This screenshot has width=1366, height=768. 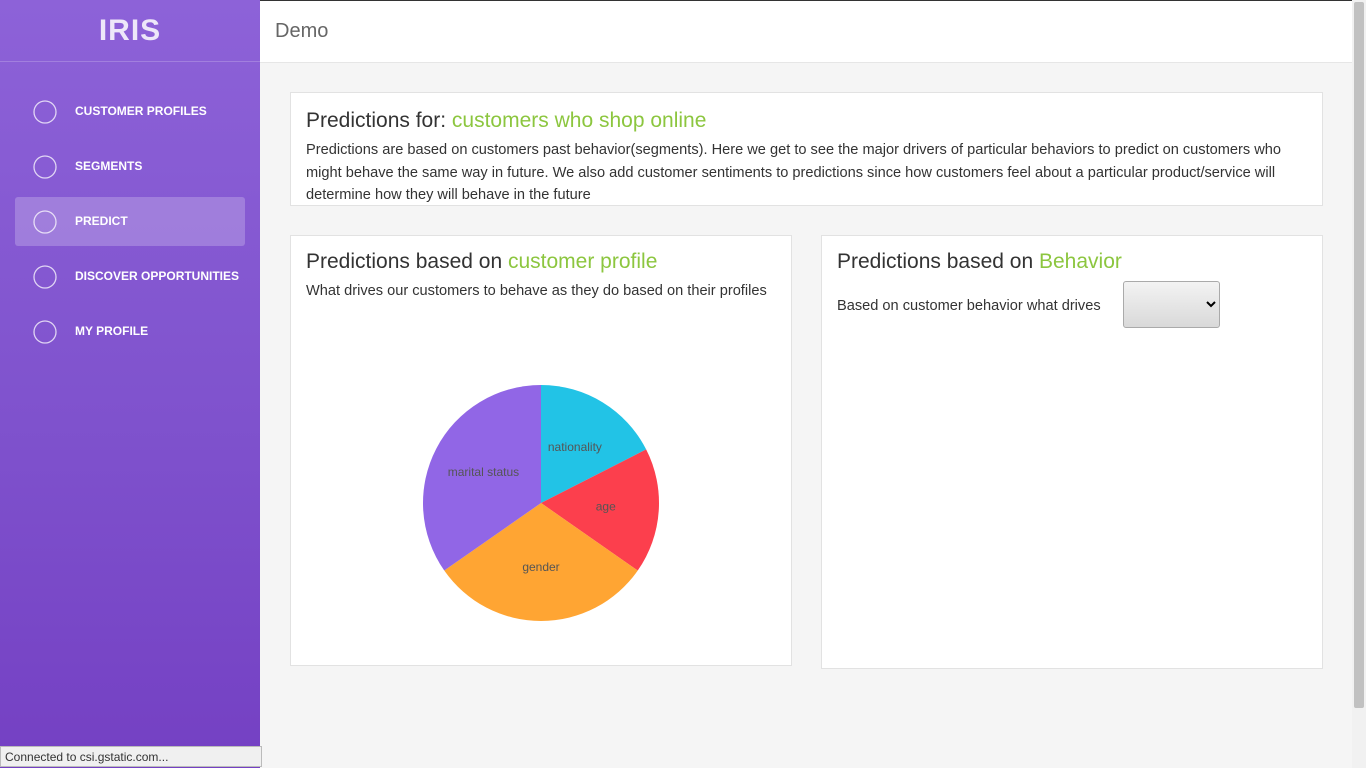 I want to click on card-title: Predictions based on customer profile, so click(x=541, y=262).